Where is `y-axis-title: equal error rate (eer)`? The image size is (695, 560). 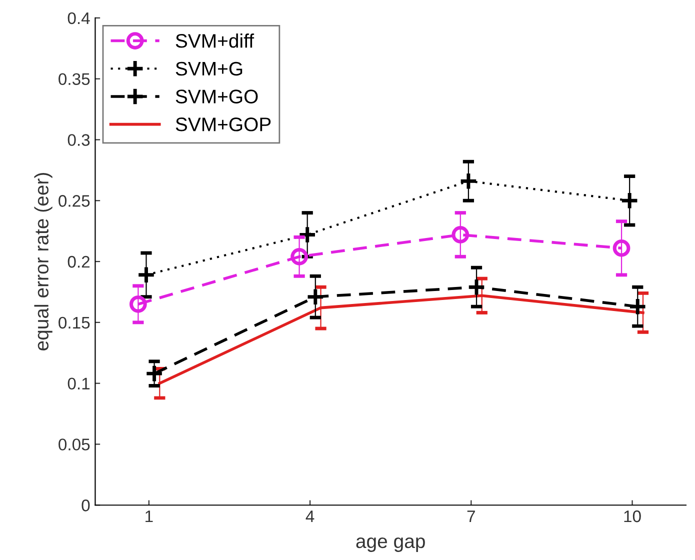
y-axis-title: equal error rate (eer) is located at coordinates (43, 261).